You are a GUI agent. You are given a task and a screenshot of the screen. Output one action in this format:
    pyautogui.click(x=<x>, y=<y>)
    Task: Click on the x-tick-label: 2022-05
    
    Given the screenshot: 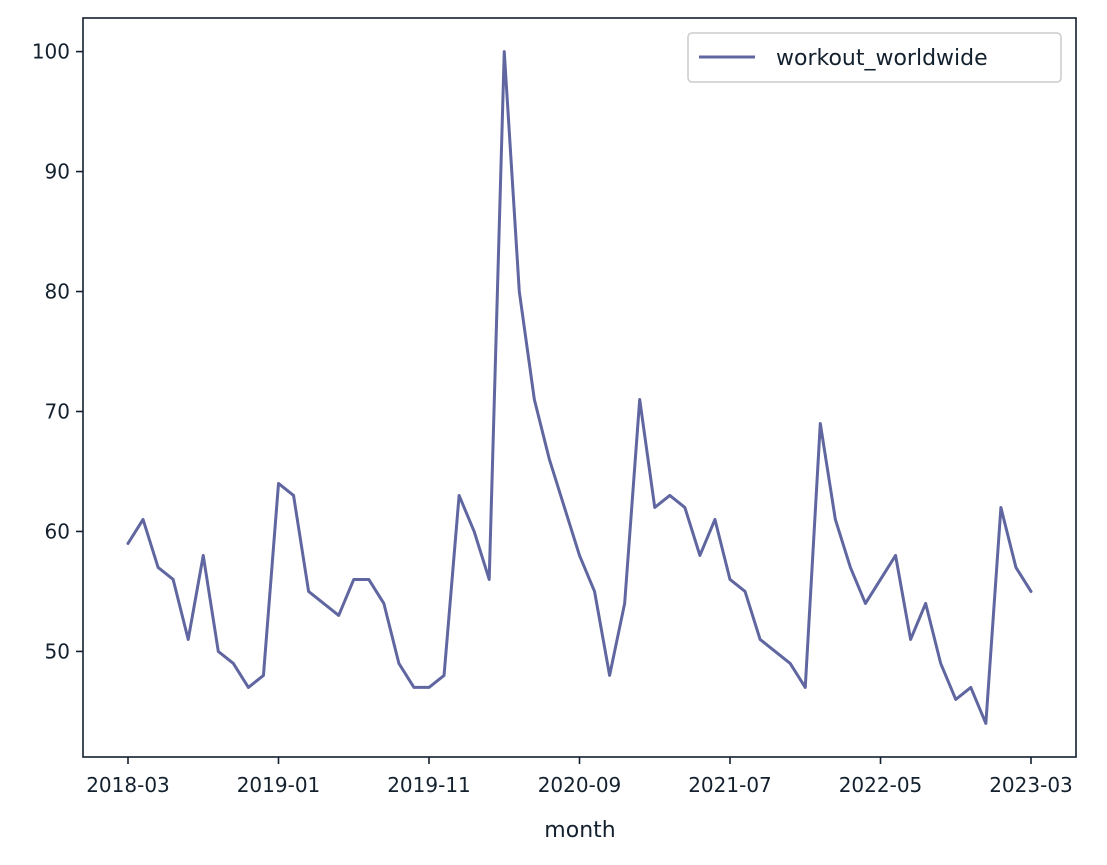 What is the action you would take?
    pyautogui.click(x=881, y=785)
    